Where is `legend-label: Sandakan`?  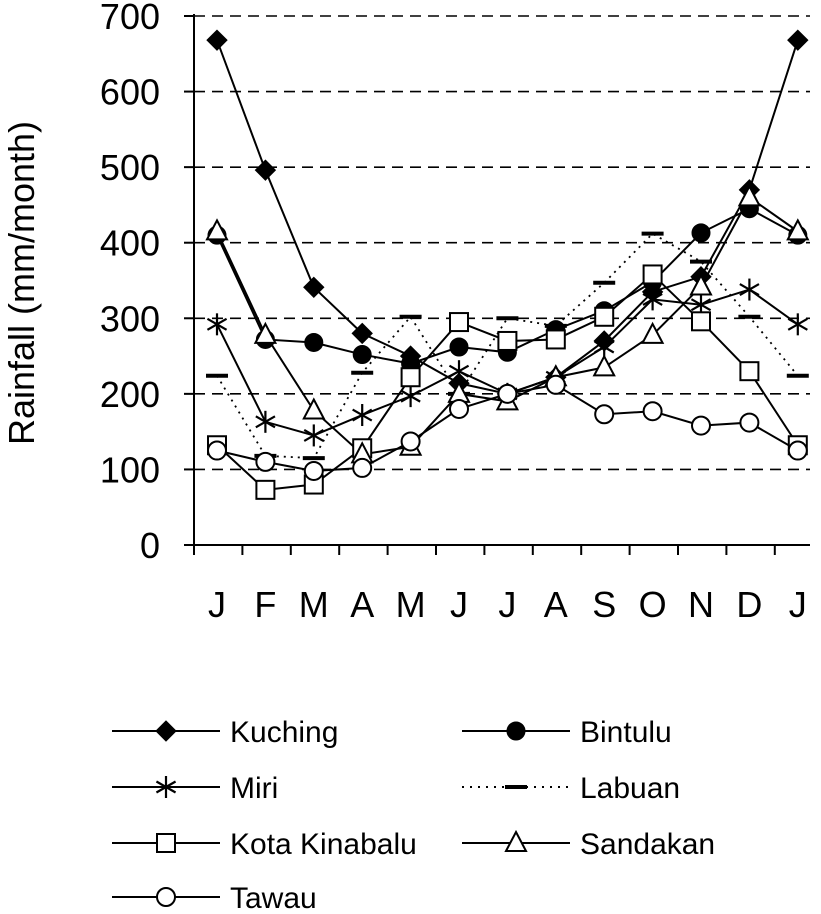
legend-label: Sandakan is located at coordinates (647, 844).